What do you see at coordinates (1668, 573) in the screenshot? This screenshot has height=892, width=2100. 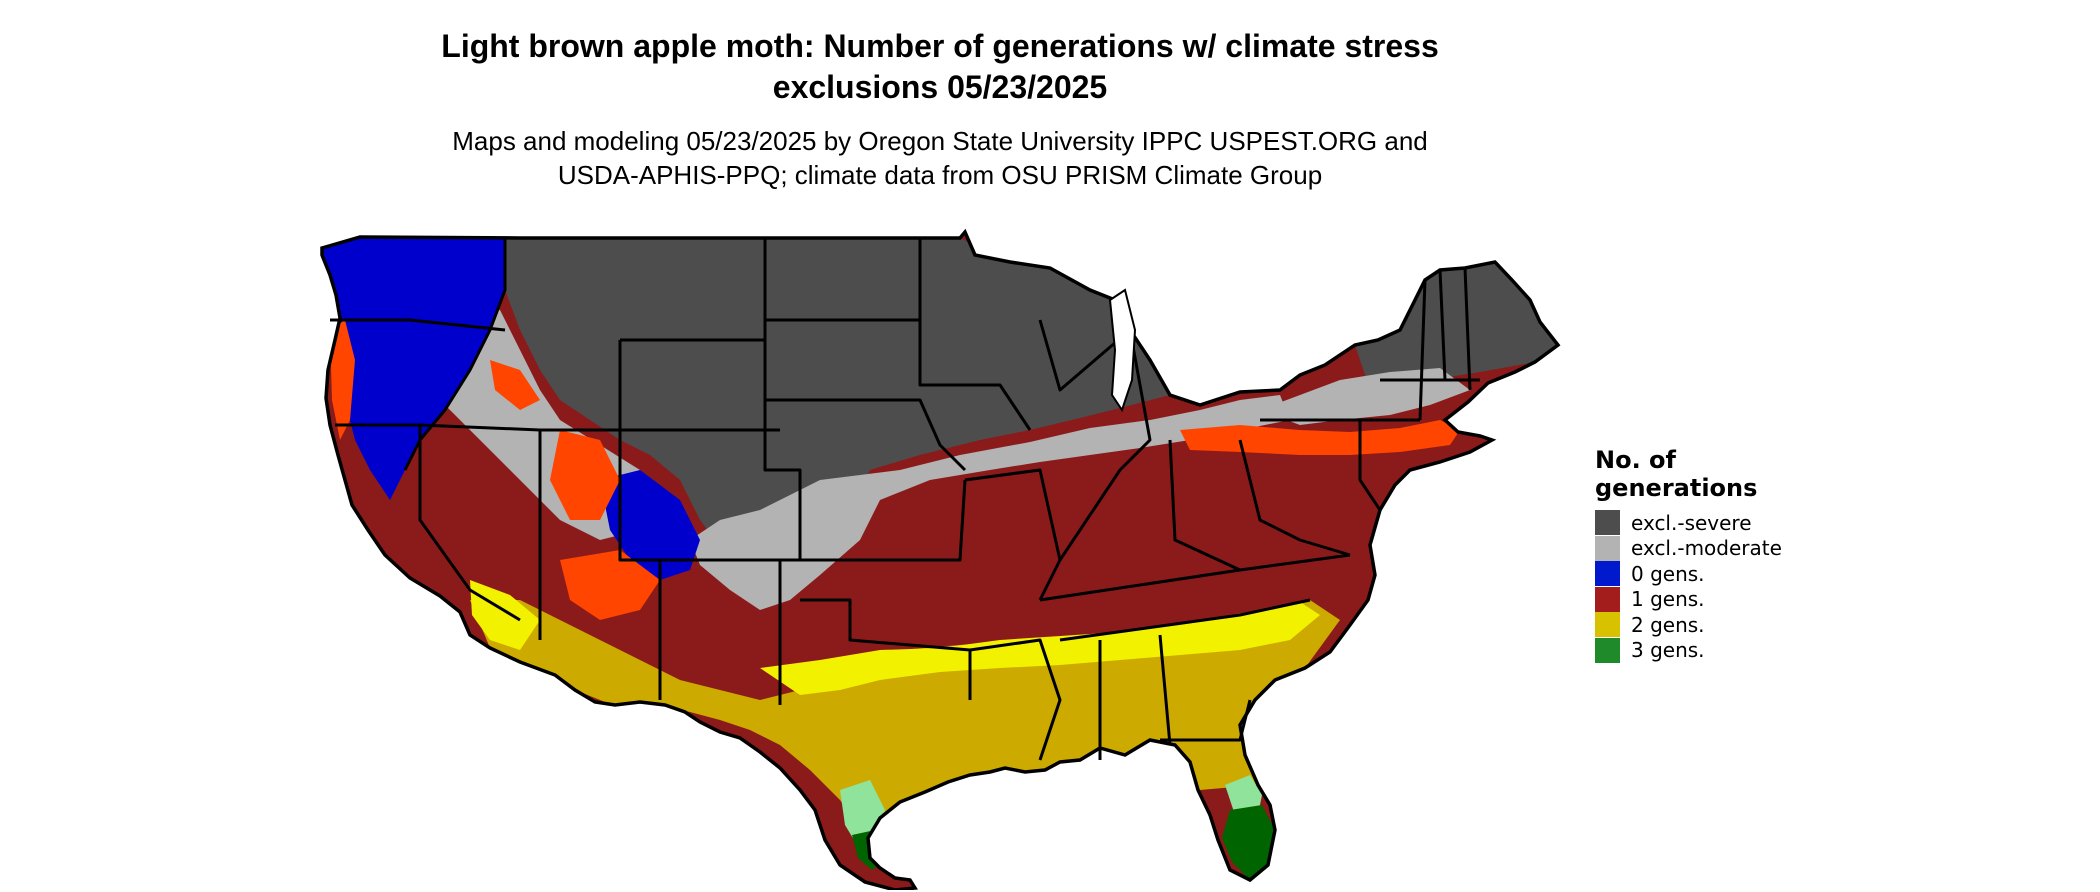 I see `legend-label: 0 gens.` at bounding box center [1668, 573].